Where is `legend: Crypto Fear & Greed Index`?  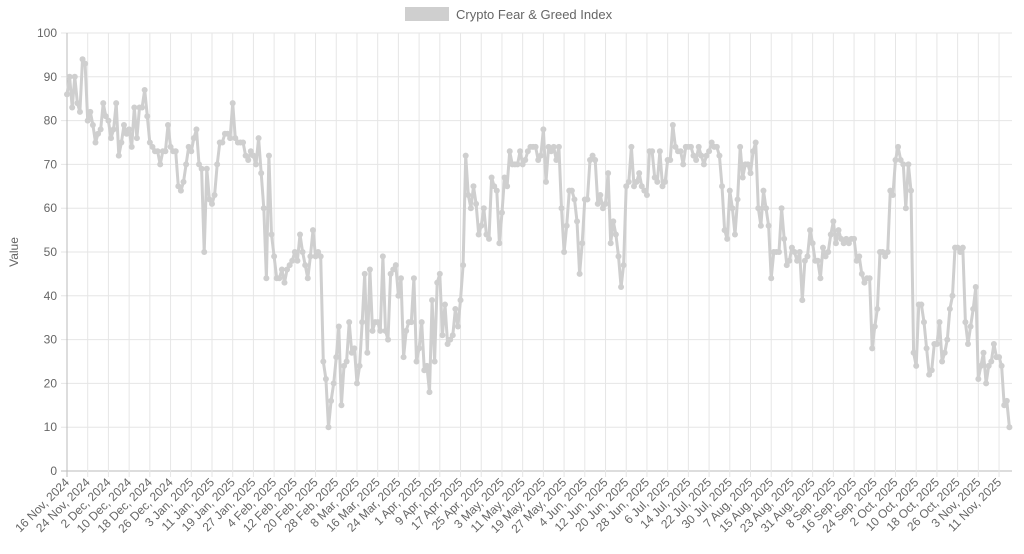 legend: Crypto Fear & Greed Index is located at coordinates (509, 14).